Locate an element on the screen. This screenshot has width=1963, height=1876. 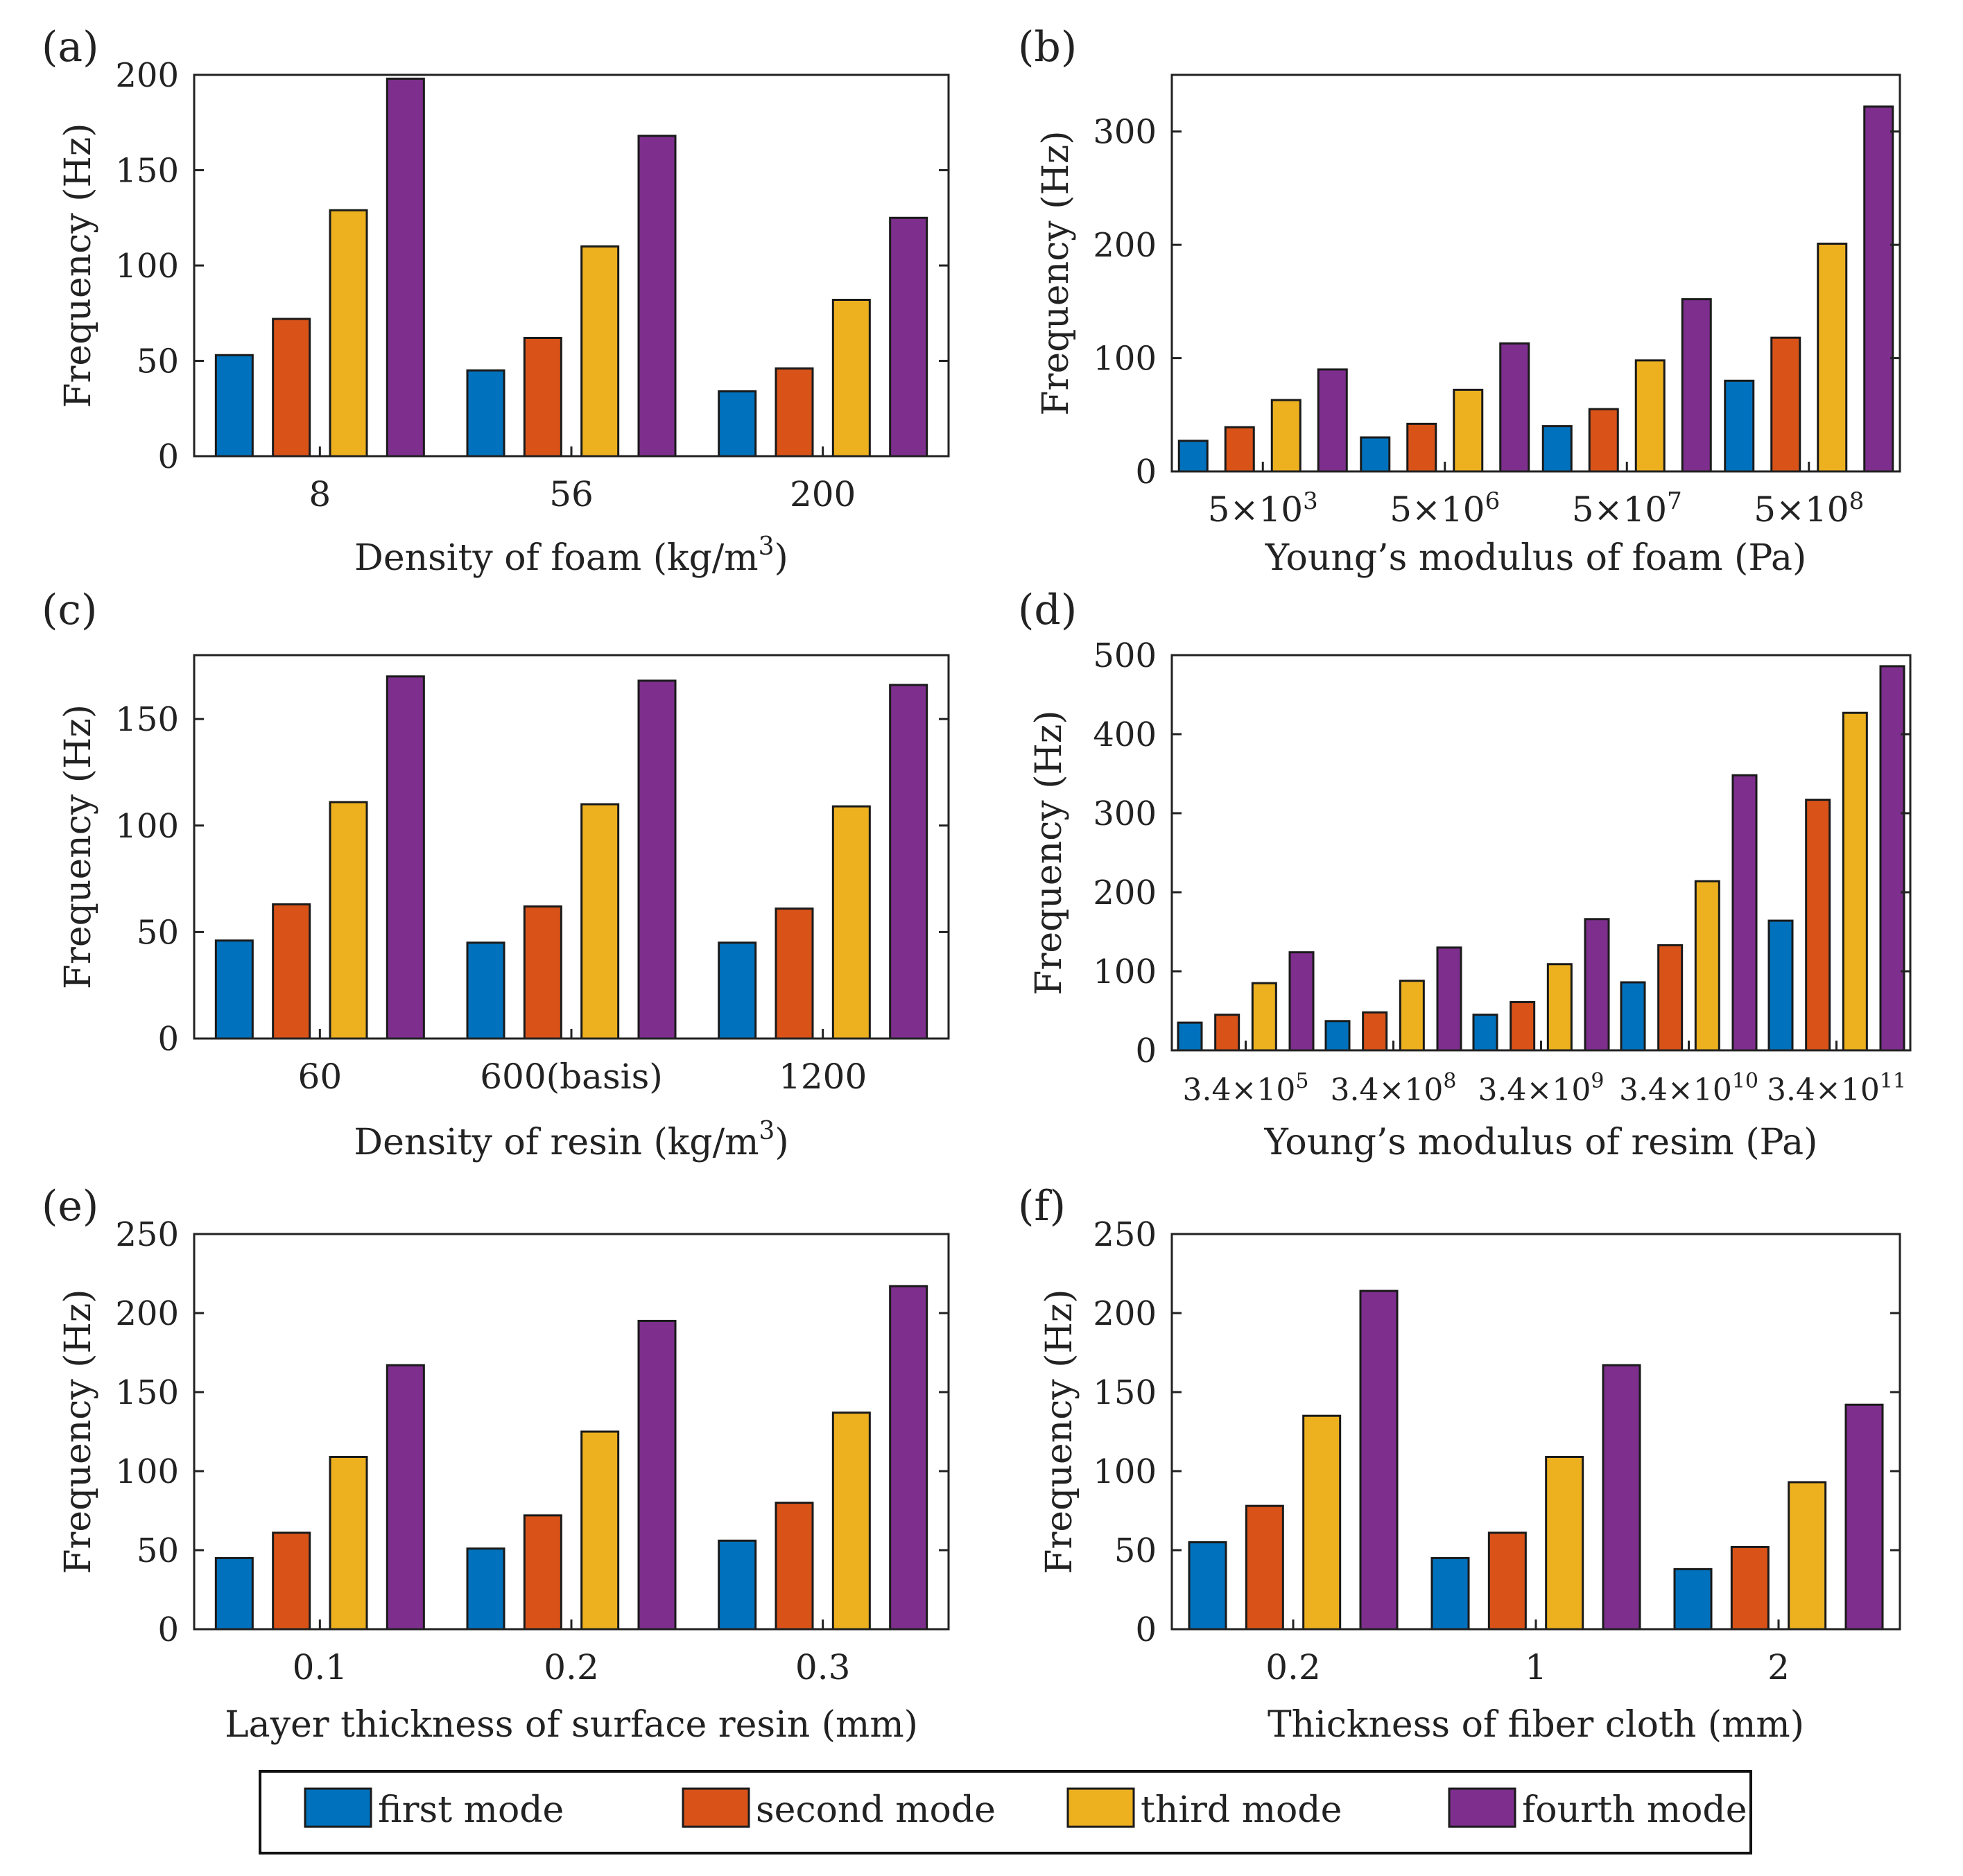
x-tick-label: 3.4×10⁸ is located at coordinates (1394, 1088).